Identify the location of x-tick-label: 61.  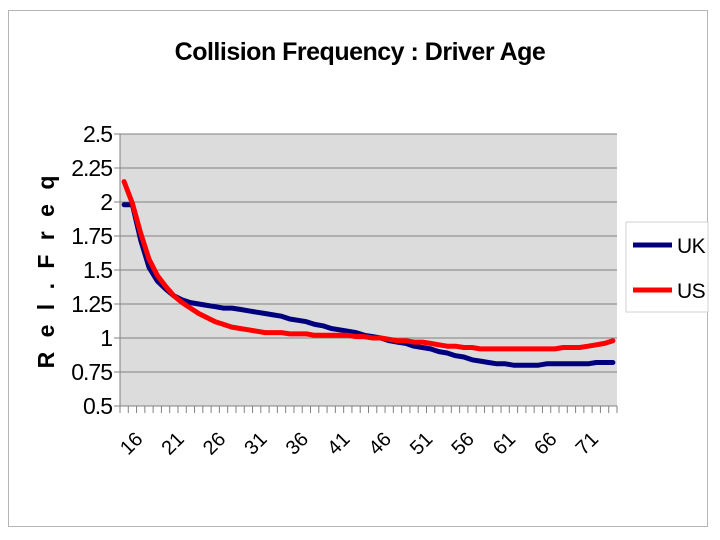
(504, 443).